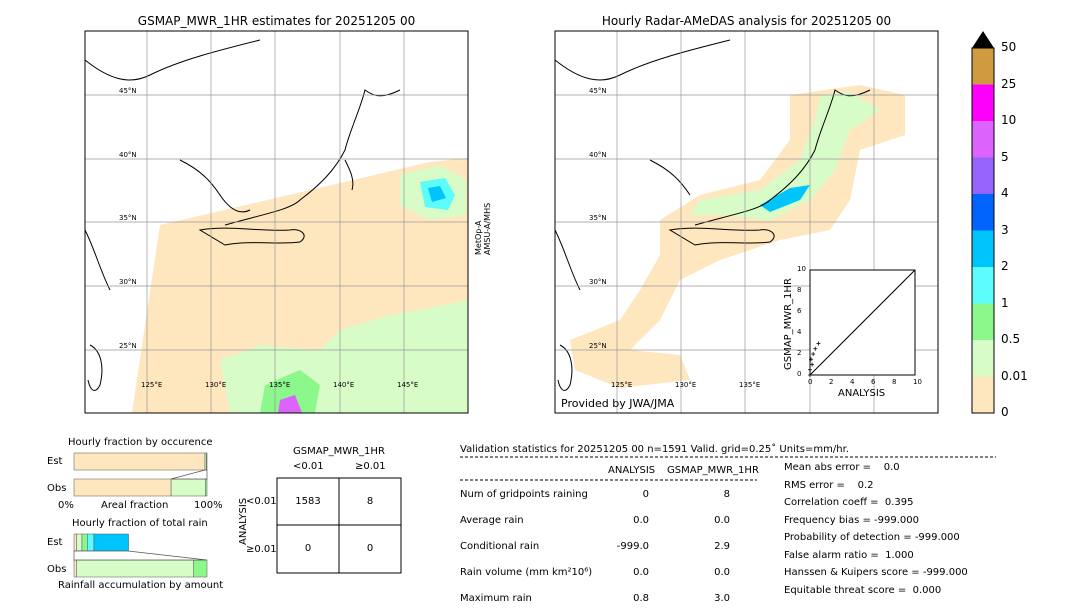  Describe the element at coordinates (208, 505) in the screenshot. I see `occ-tick-100: 100%` at that location.